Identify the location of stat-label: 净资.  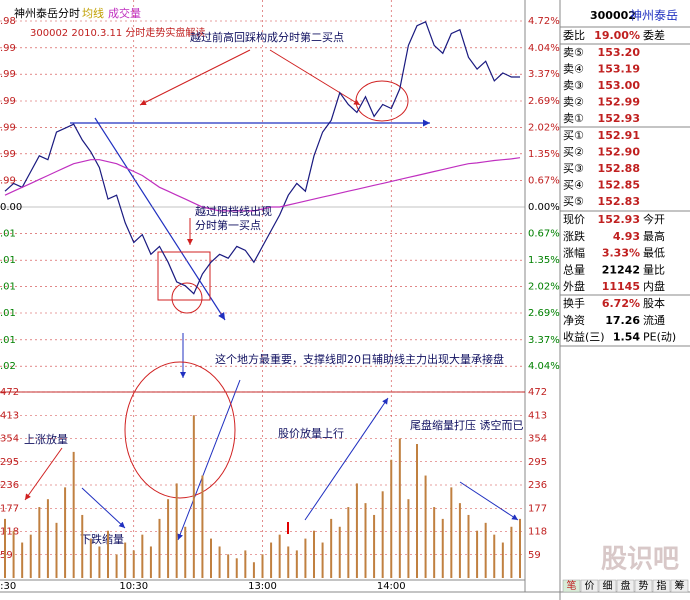
(574, 320).